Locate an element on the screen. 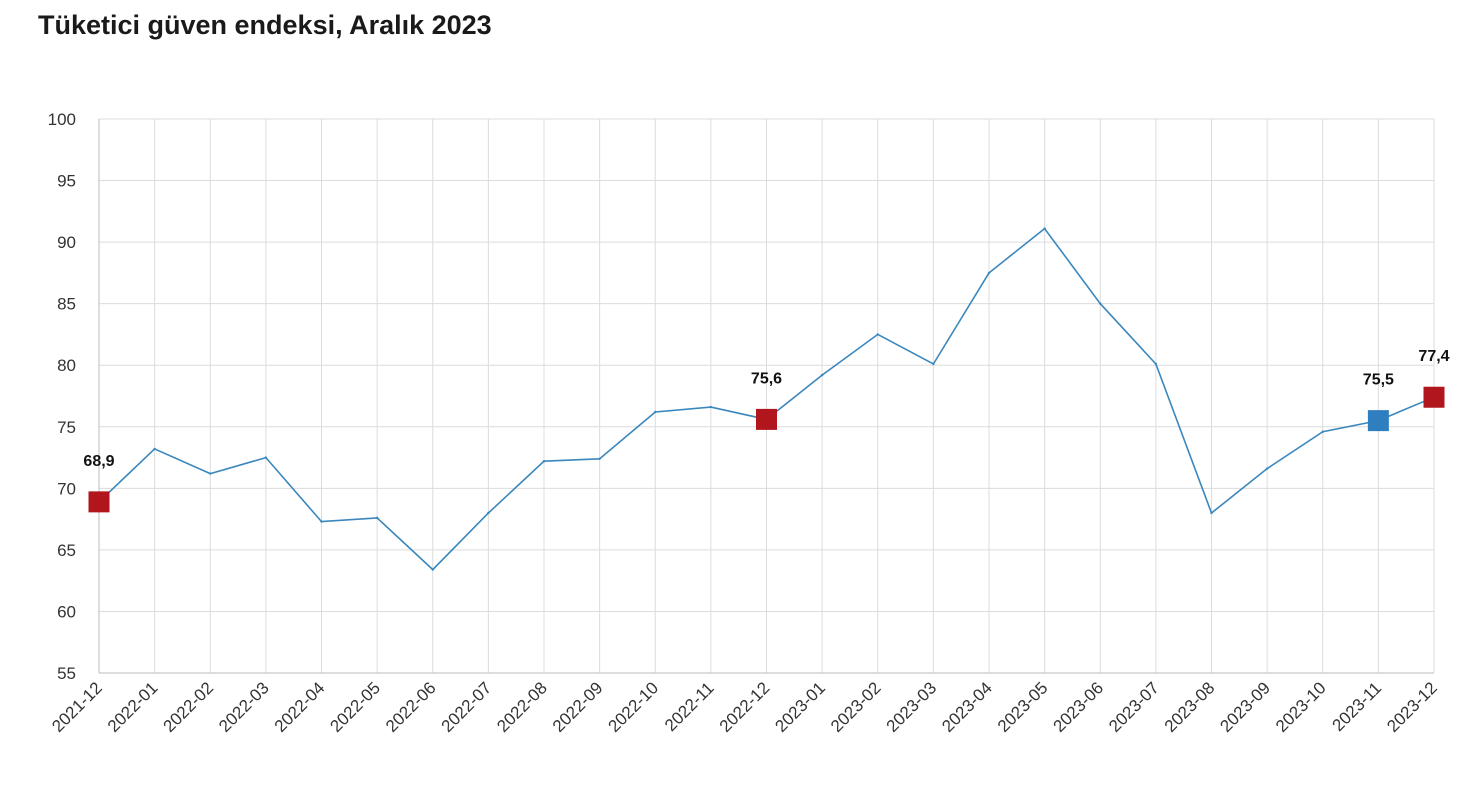 Image resolution: width=1476 pixels, height=792 pixels. x-tick-label: 2023-12 is located at coordinates (1412, 707).